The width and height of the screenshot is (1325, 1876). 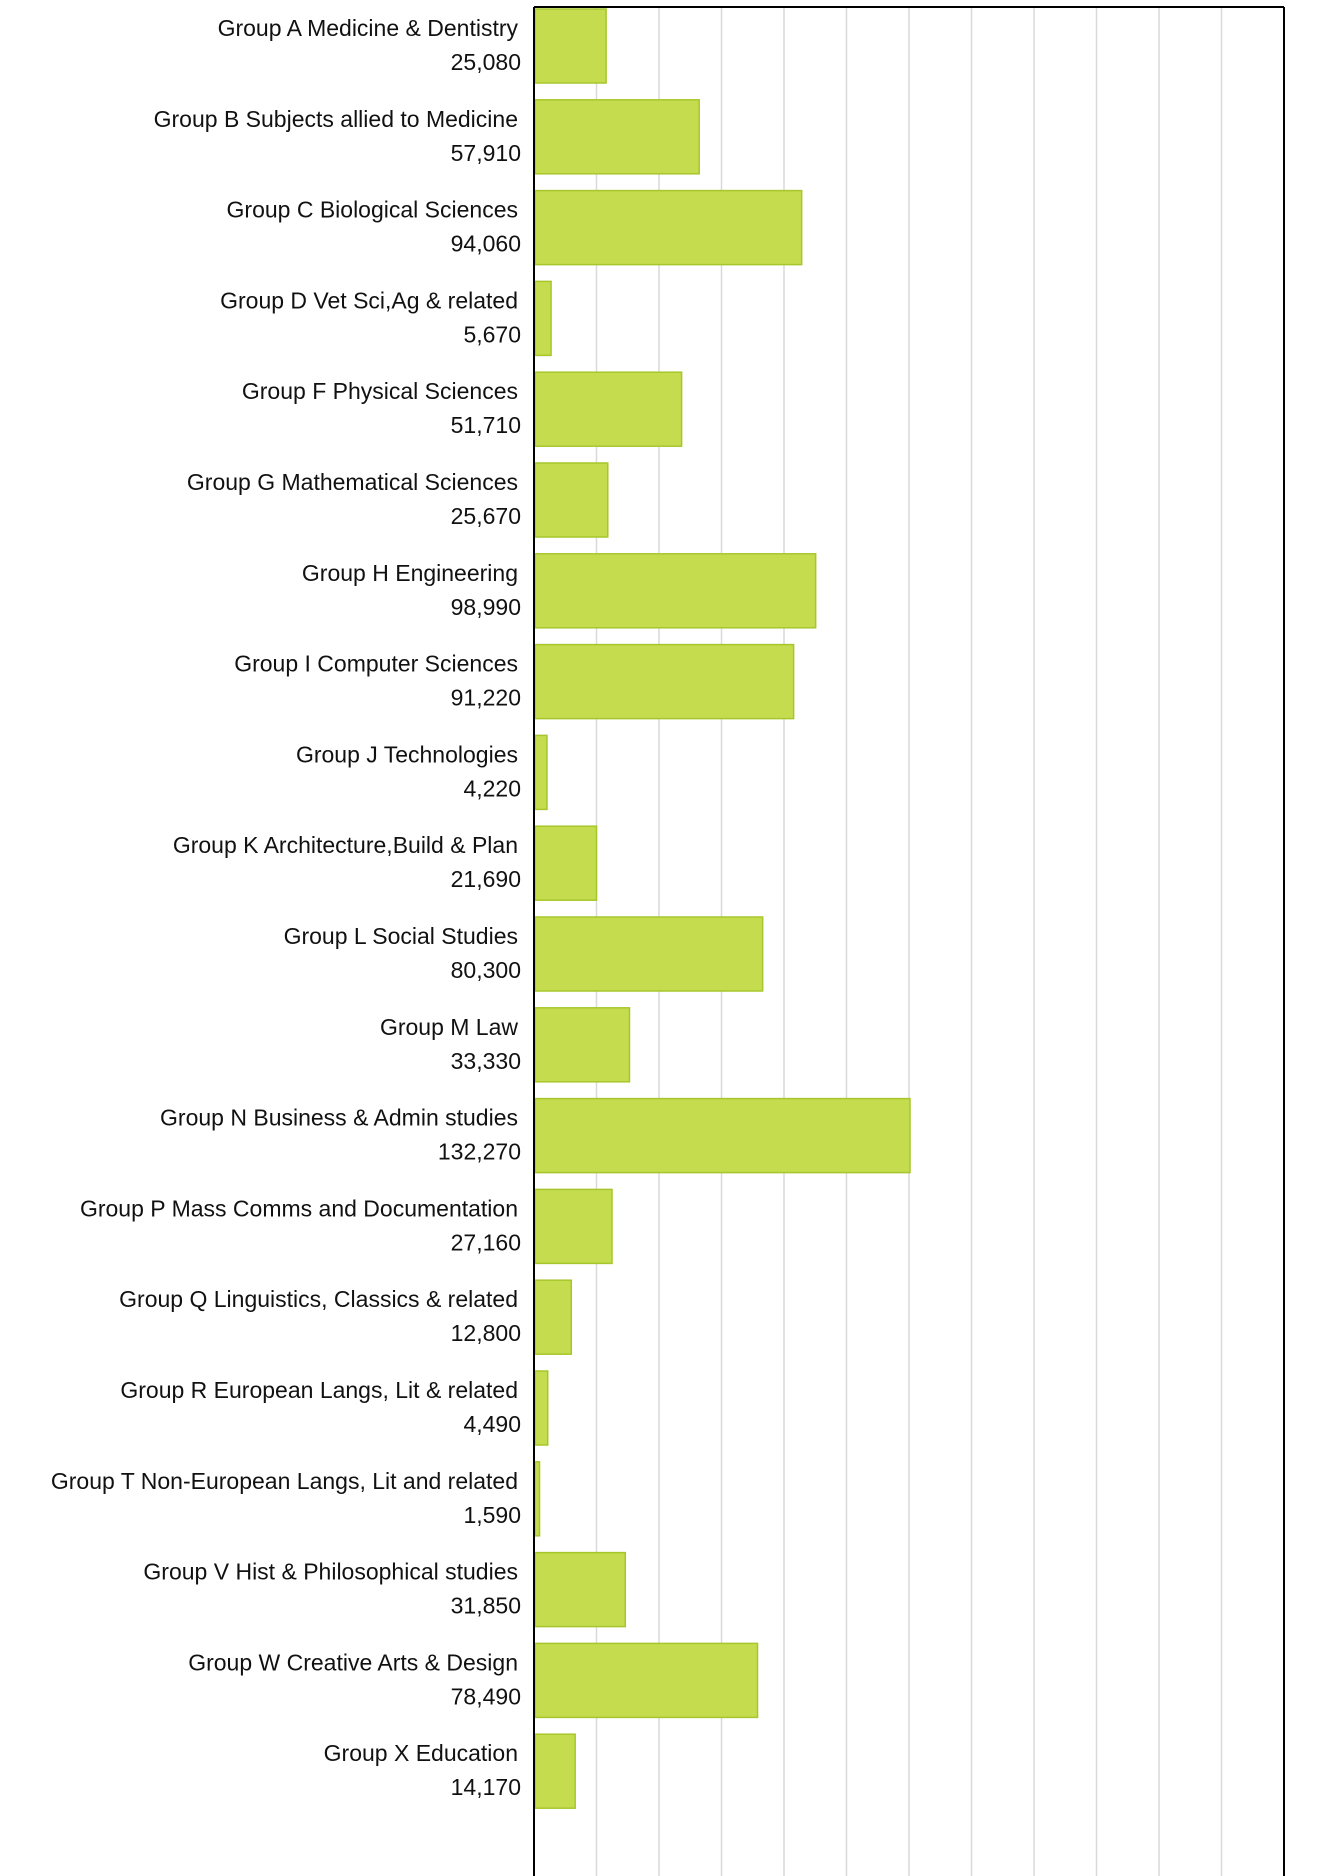 What do you see at coordinates (492, 1515) in the screenshot?
I see `value-label: 1,590` at bounding box center [492, 1515].